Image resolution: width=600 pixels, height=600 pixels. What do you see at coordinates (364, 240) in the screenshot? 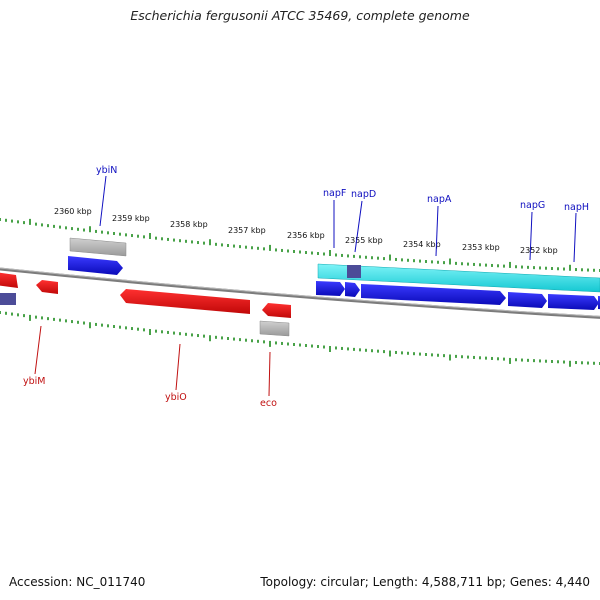
I see `scale-label: 2355 kbp` at bounding box center [364, 240].